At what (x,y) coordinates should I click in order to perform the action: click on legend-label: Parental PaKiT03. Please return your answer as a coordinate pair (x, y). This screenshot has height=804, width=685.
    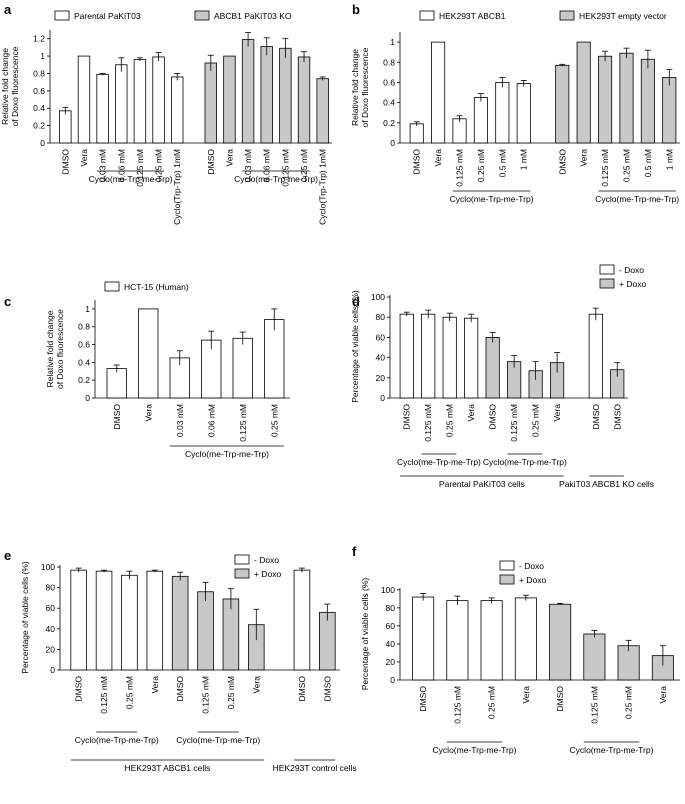
    Looking at the image, I should click on (107, 16).